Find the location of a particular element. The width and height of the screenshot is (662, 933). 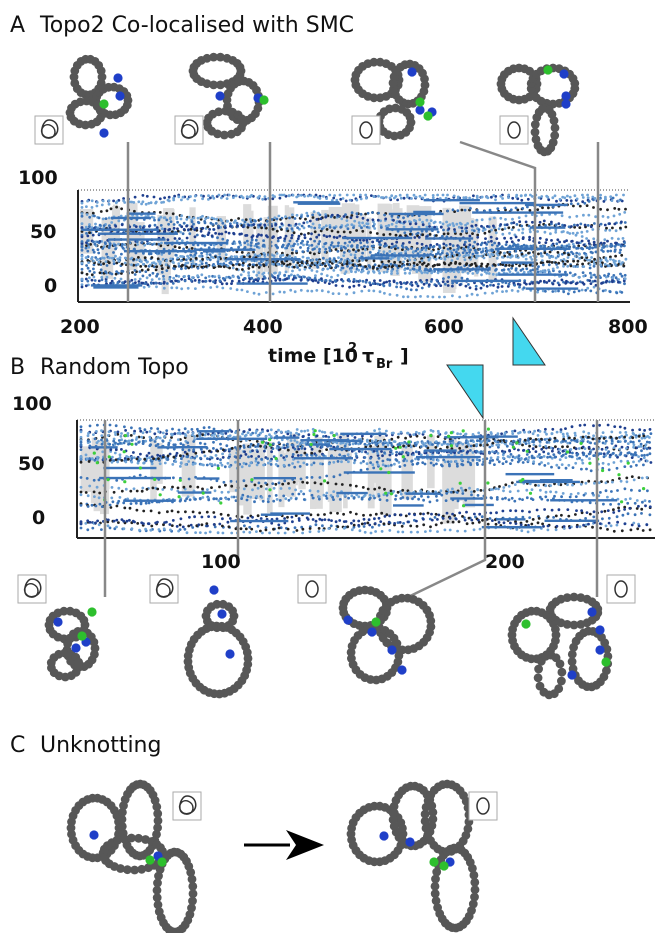

kymograph-a is located at coordinates (353, 246).